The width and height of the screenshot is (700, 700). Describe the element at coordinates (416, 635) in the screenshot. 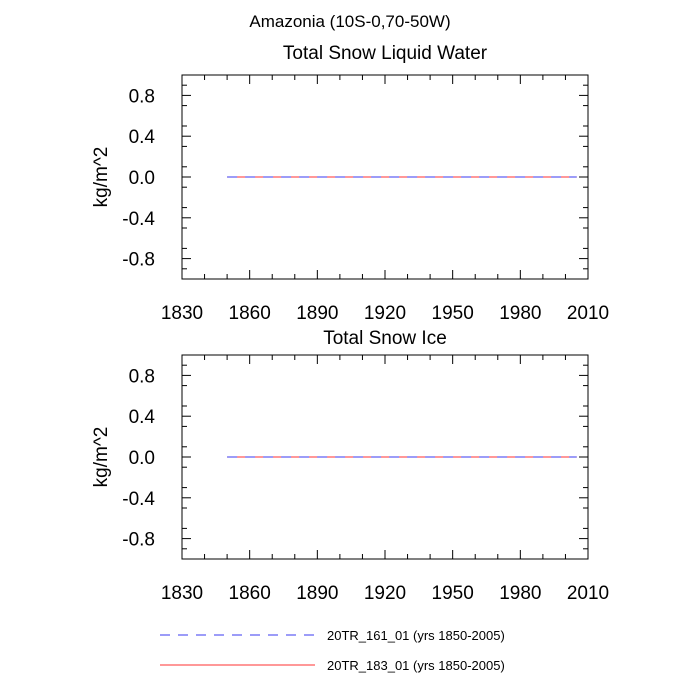

I see `legend-label-series-1: 20TR_161_01 (yrs 1850-2005)` at that location.